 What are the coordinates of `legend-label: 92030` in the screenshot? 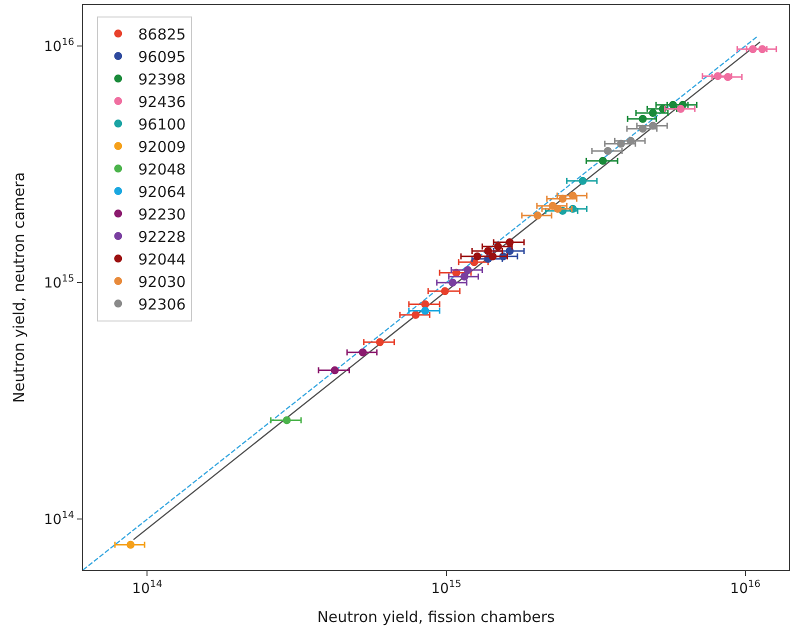 It's located at (162, 281).